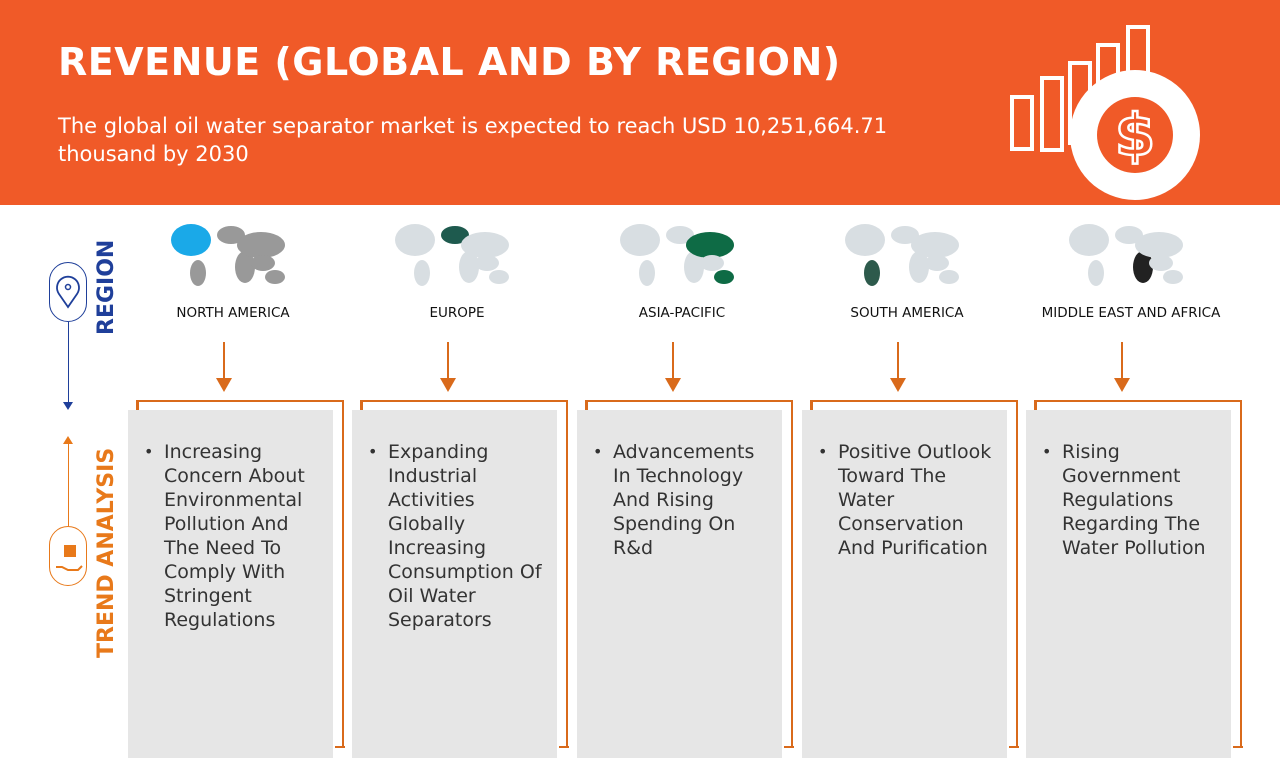 Image resolution: width=1280 pixels, height=780 pixels. Describe the element at coordinates (68, 485) in the screenshot. I see `trend-connector-line` at that location.